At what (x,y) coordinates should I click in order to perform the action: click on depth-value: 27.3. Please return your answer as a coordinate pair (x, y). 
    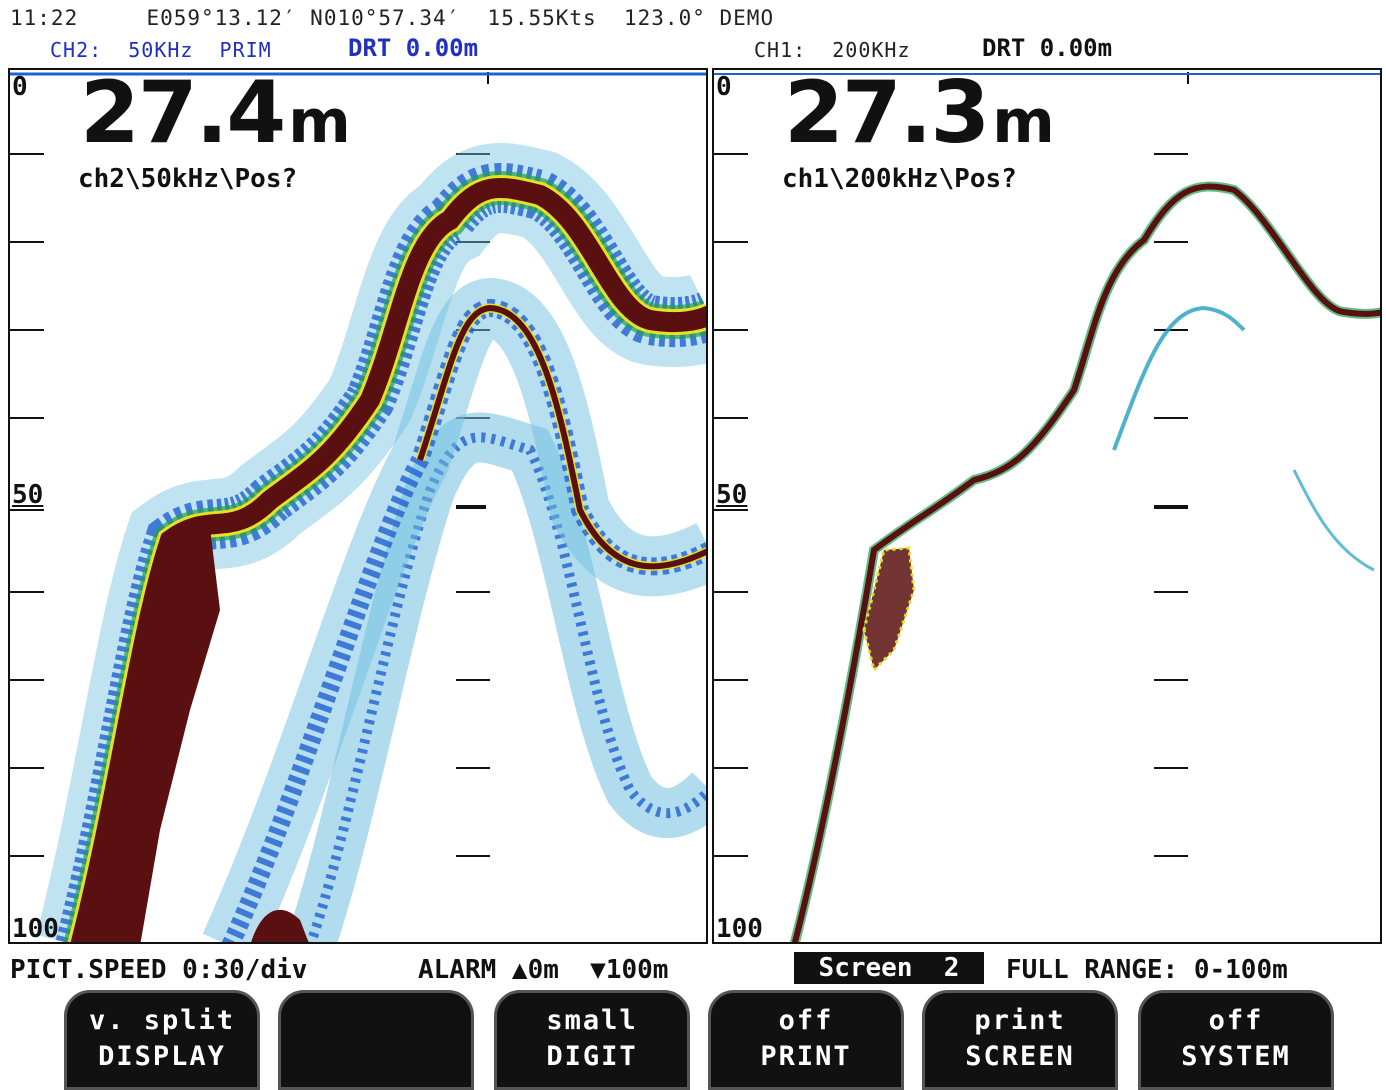
    Looking at the image, I should click on (887, 115).